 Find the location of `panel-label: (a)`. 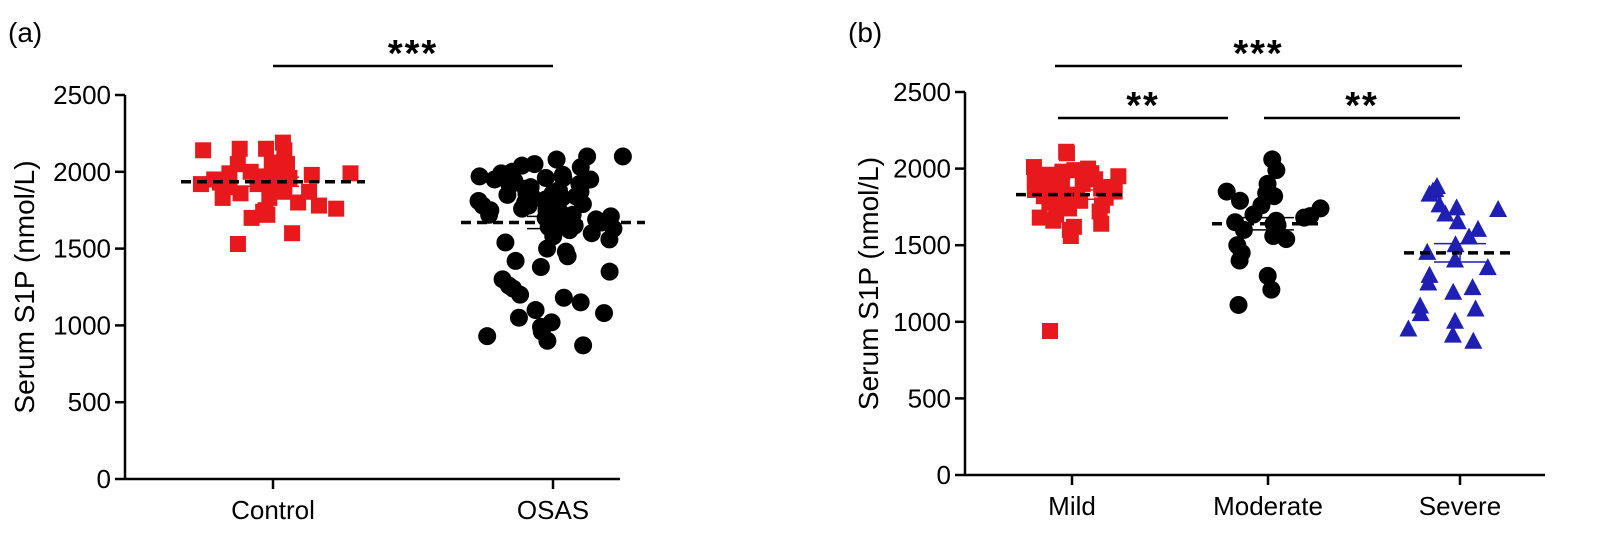

panel-label: (a) is located at coordinates (25, 32).